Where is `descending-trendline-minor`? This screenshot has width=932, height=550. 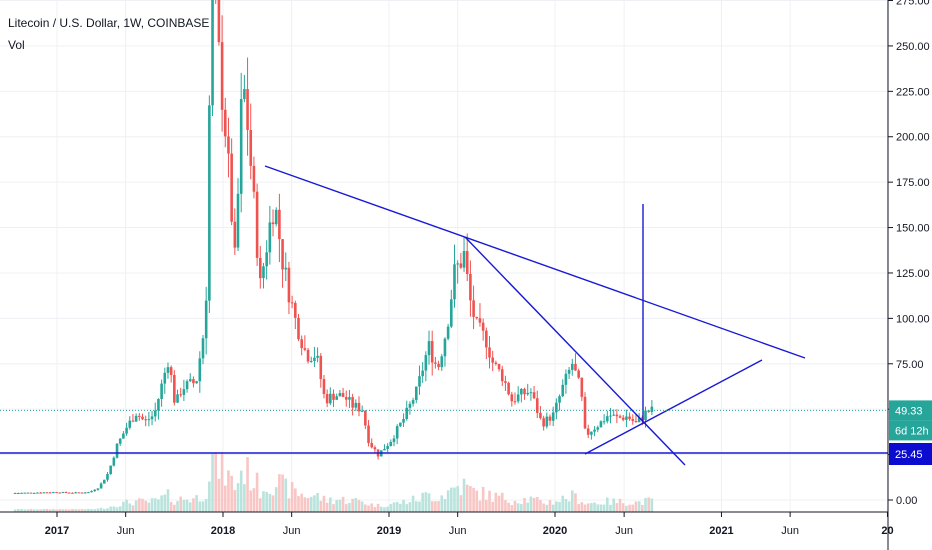 descending-trendline-minor is located at coordinates (575, 351).